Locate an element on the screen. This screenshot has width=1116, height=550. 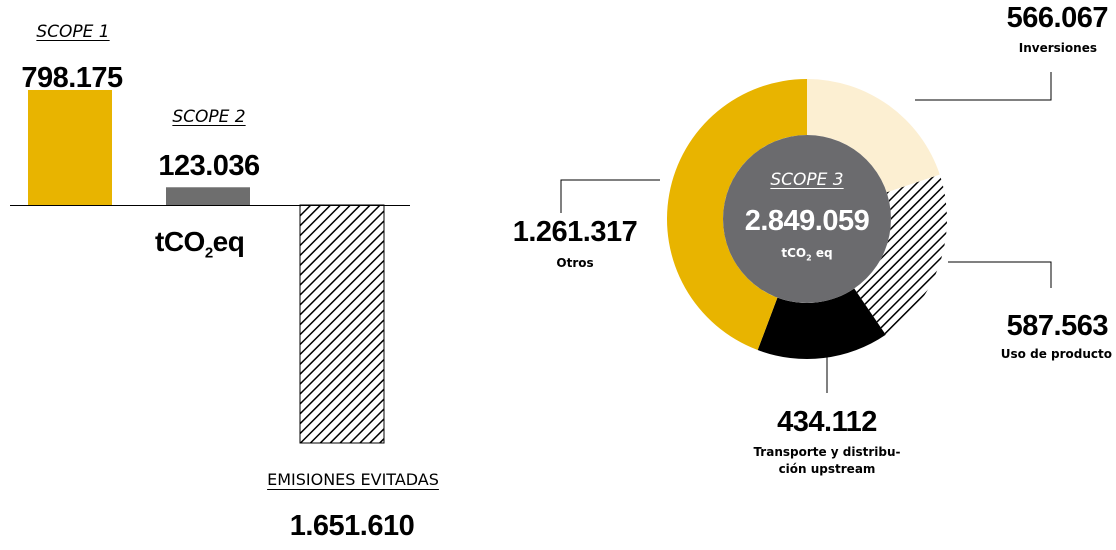
scope2-label: SCOPE 2 is located at coordinates (209, 117).